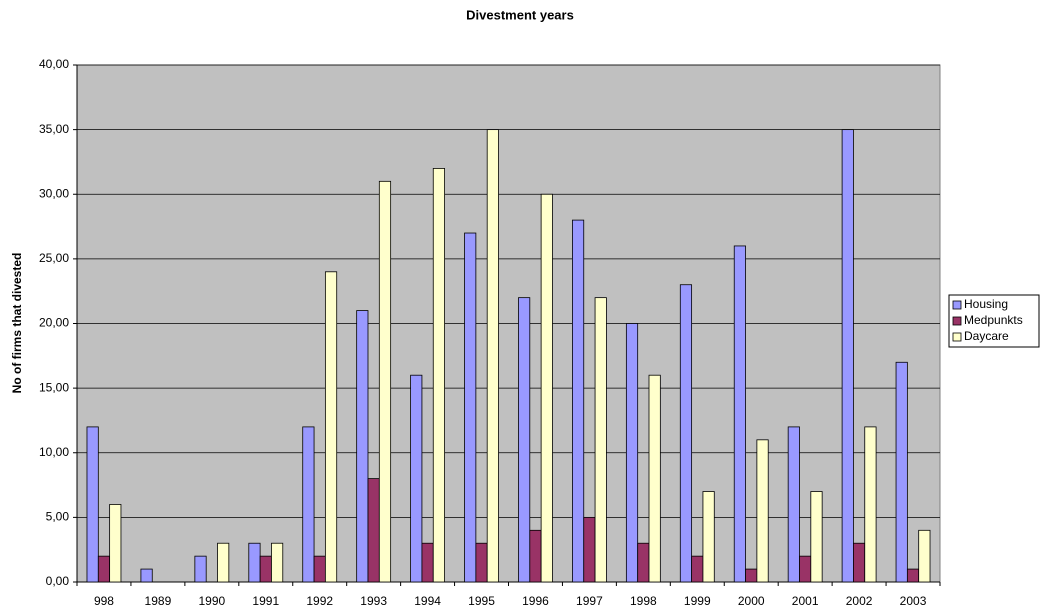  What do you see at coordinates (54, 323) in the screenshot?
I see `y-tick-label: 20,00` at bounding box center [54, 323].